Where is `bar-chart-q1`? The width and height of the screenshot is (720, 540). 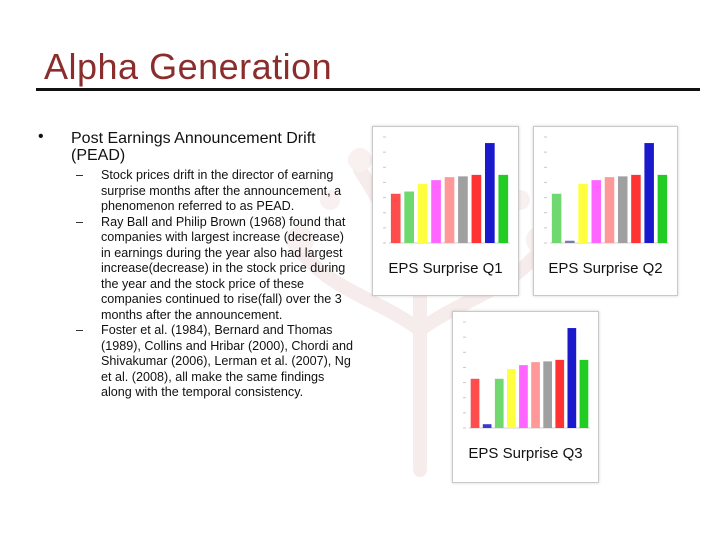 bar-chart-q1 is located at coordinates (446, 190).